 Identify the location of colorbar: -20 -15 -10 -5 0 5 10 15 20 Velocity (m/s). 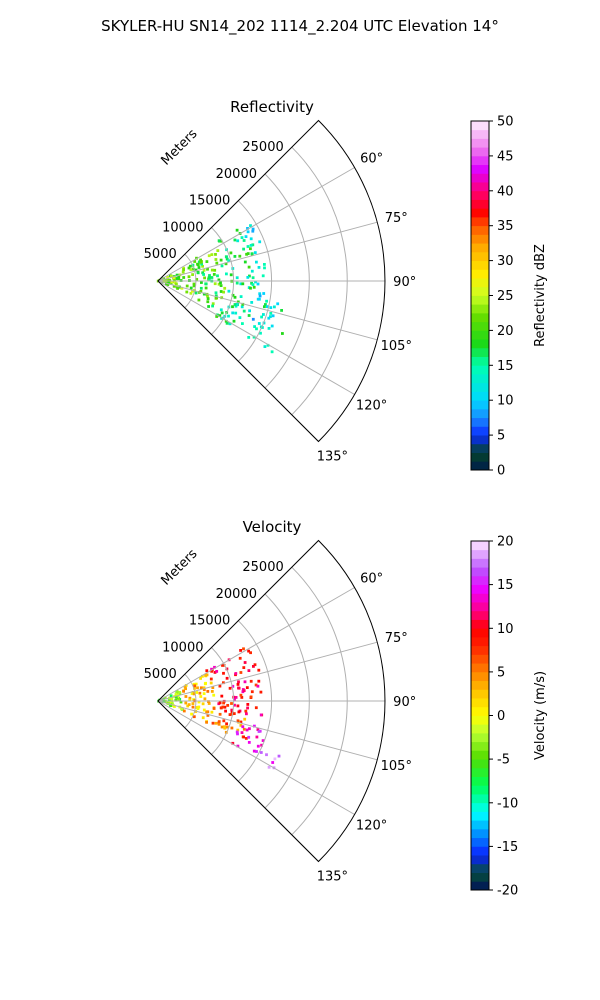
(509, 717).